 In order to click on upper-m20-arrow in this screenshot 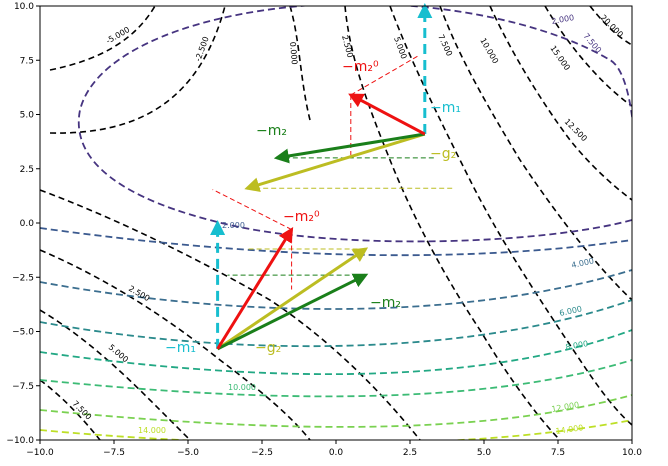, I will do `click(387, 114)`.